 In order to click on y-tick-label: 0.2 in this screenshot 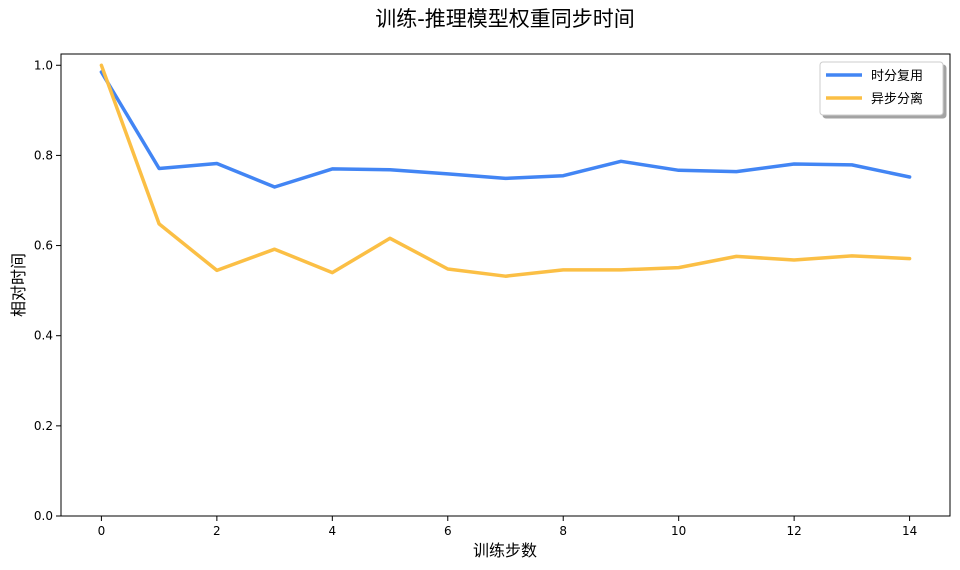, I will do `click(43, 426)`.